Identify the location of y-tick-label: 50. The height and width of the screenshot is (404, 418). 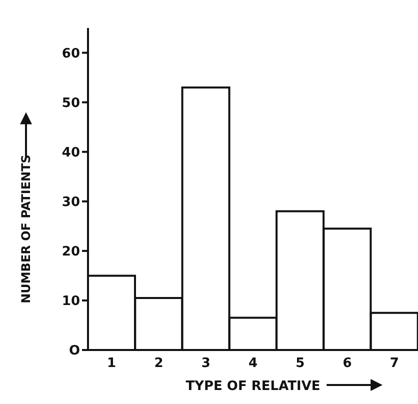
(71, 103).